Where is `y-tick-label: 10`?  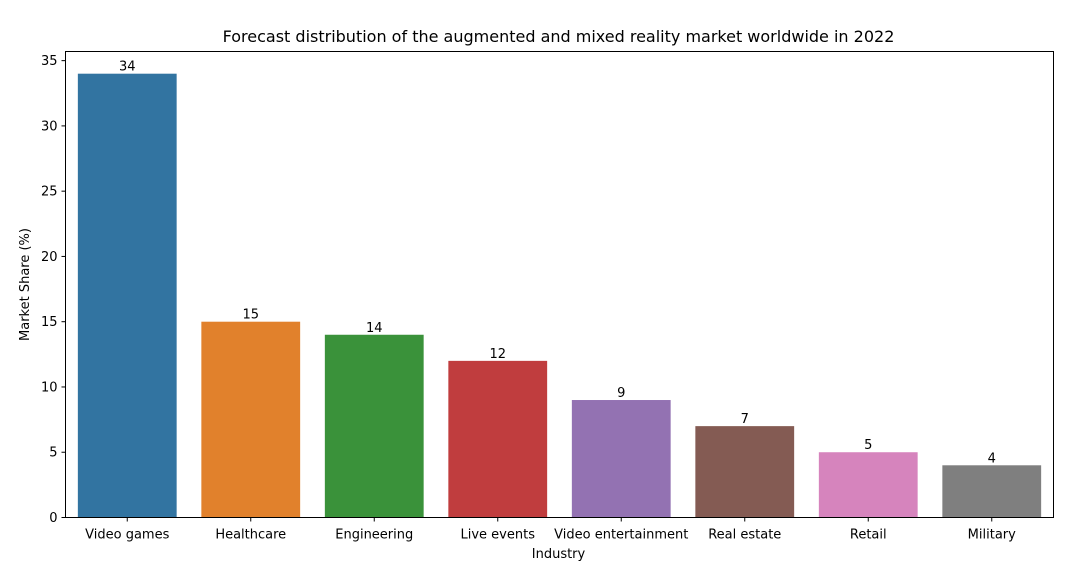 y-tick-label: 10 is located at coordinates (49, 387).